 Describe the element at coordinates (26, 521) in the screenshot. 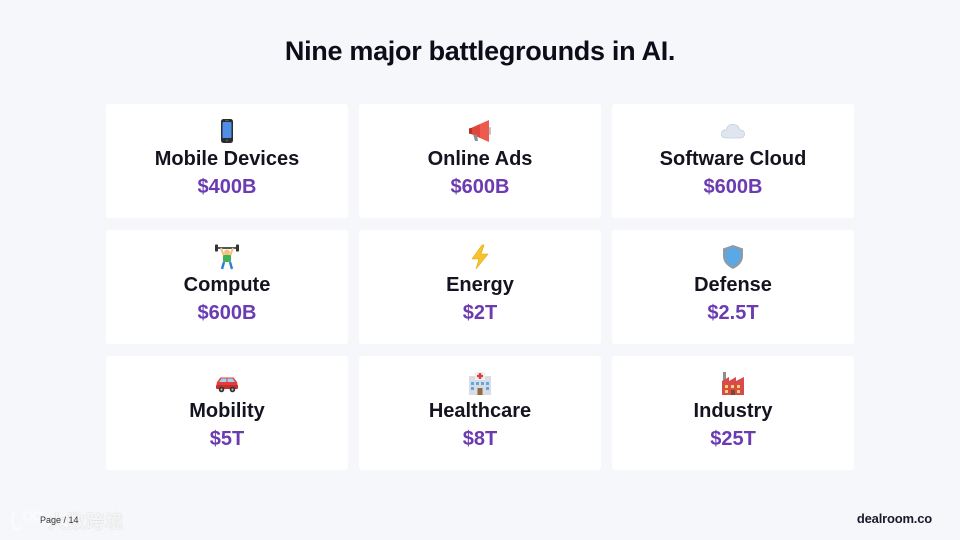

I see `watermark-logo-icon` at that location.